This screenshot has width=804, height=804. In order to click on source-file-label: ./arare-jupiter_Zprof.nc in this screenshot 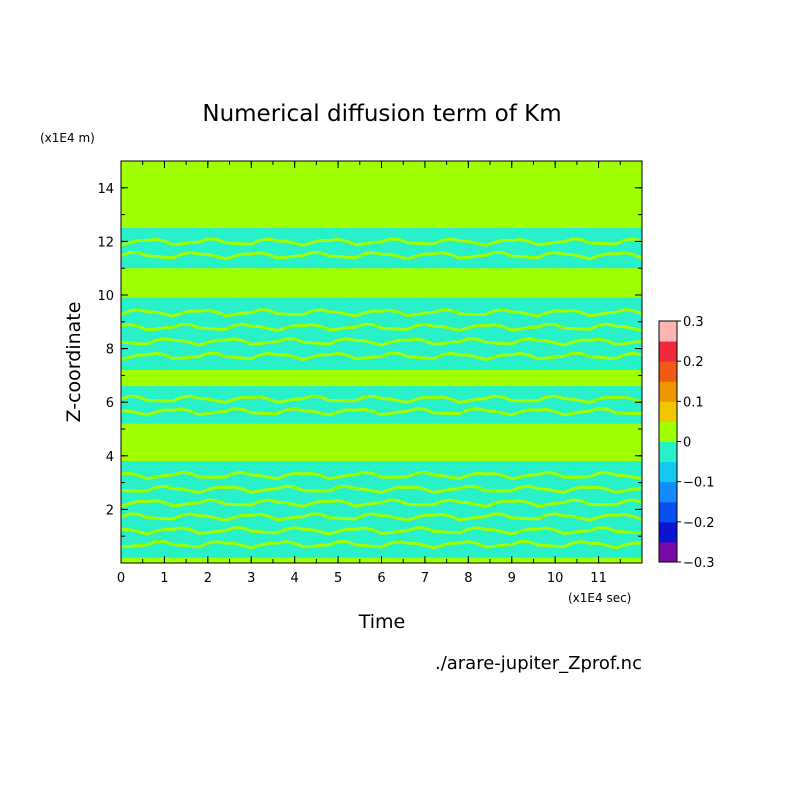, I will do `click(538, 663)`.